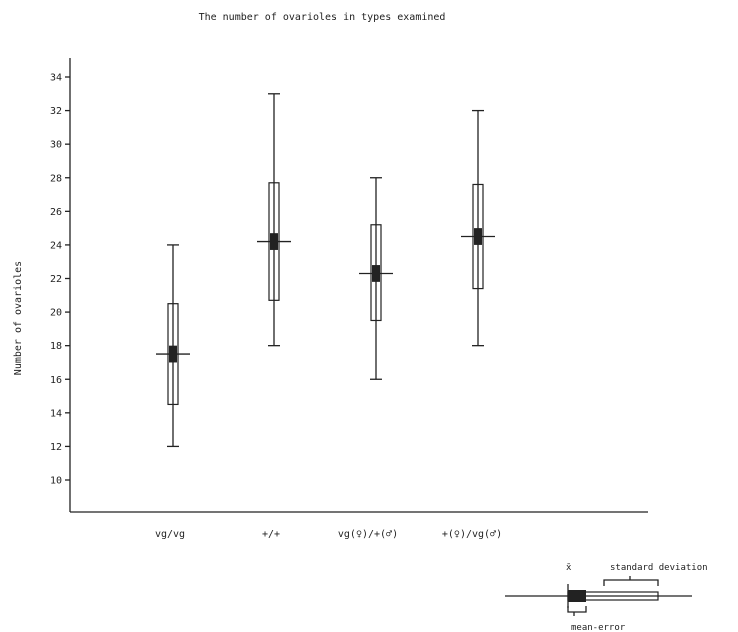 The image size is (738, 632). Describe the element at coordinates (170, 534) in the screenshot. I see `category-label: vg/vg` at that location.